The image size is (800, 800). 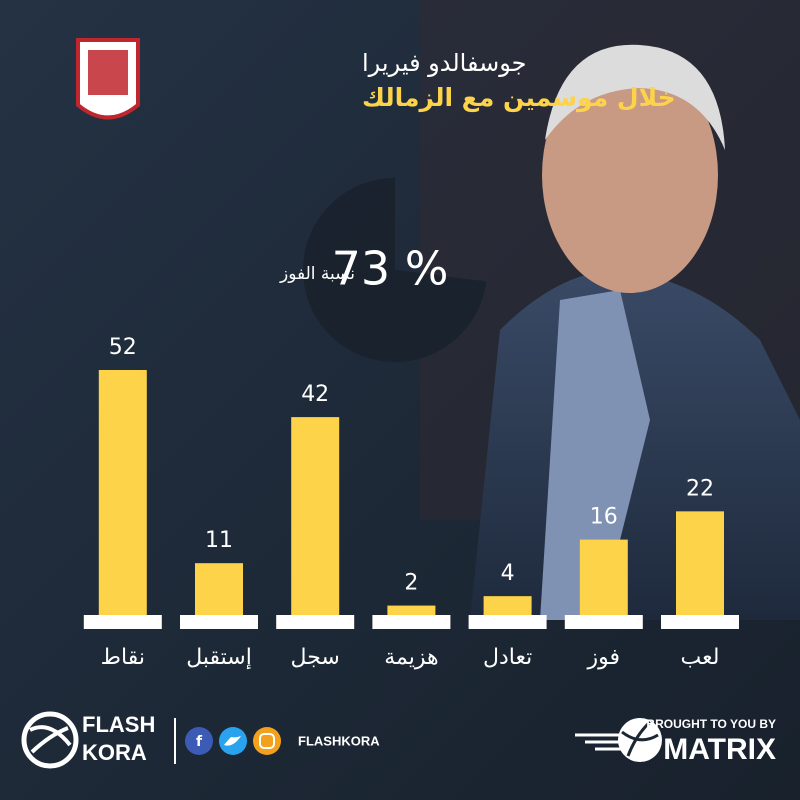 I want to click on category-label: إستقبل, so click(x=219, y=657).